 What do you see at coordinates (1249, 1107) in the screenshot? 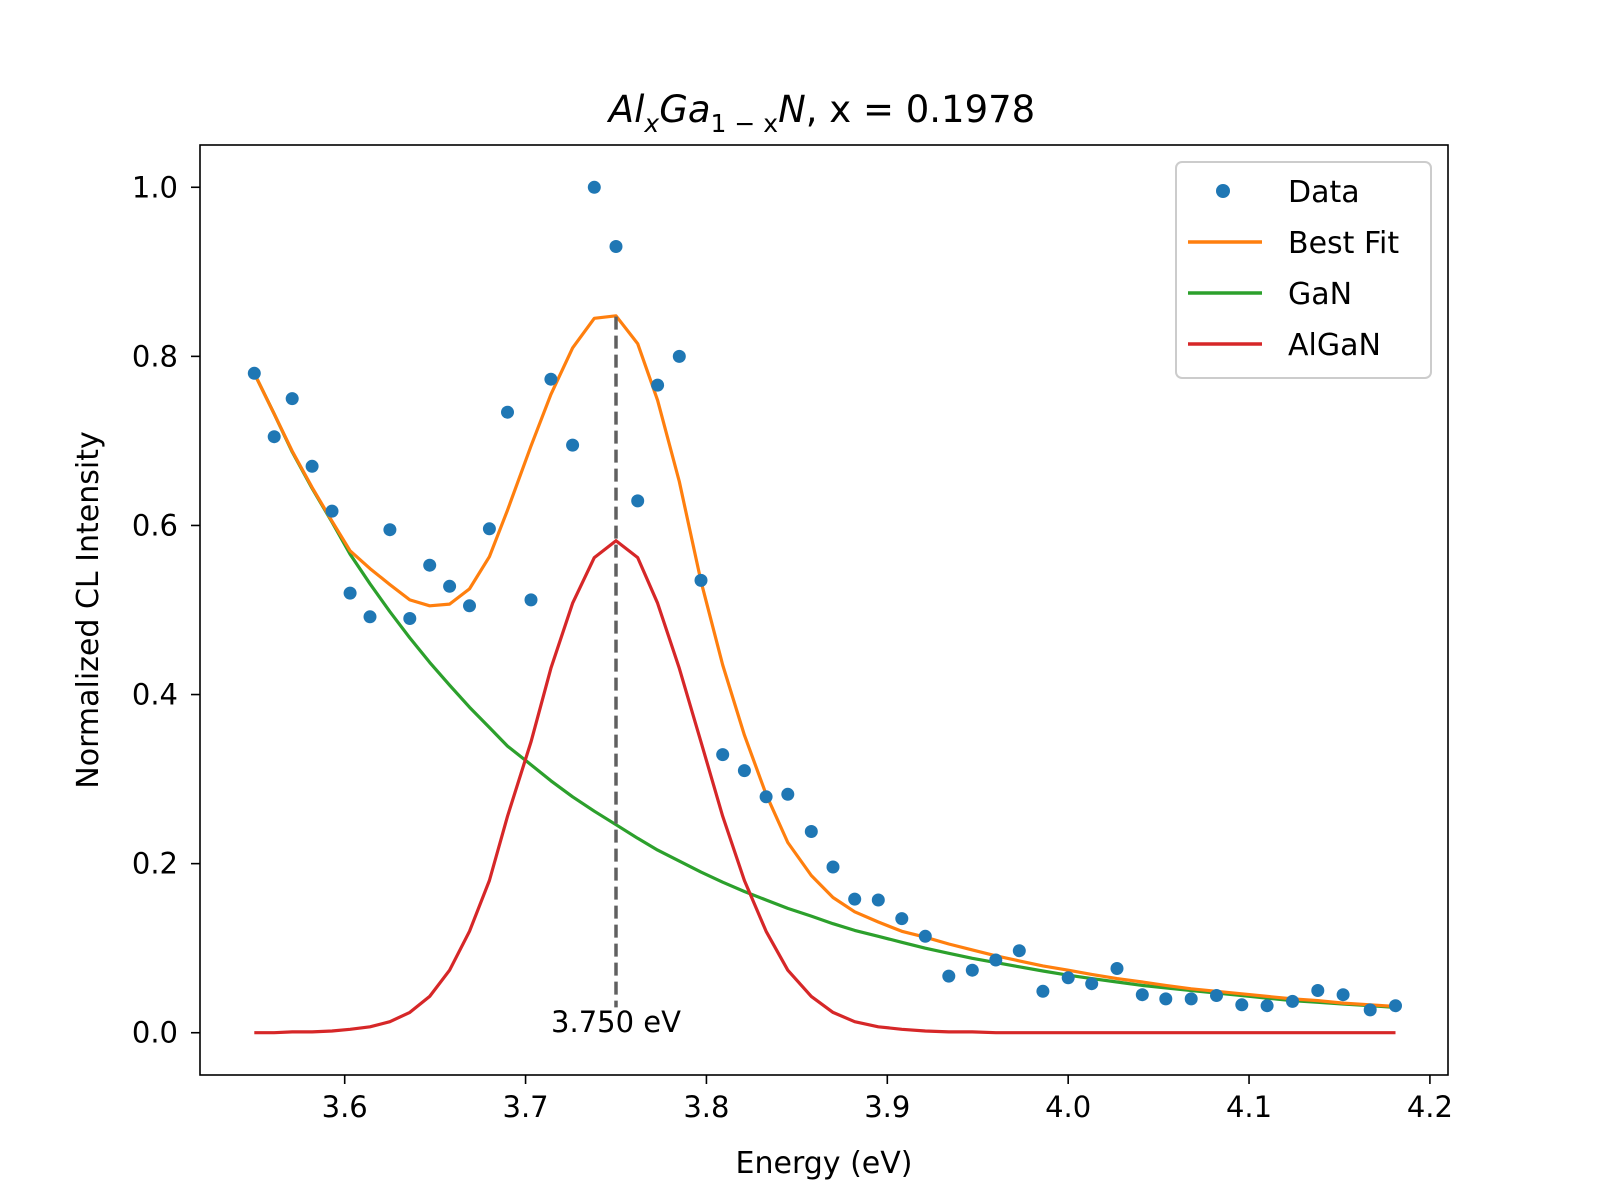
I see `x-tick-label-5: 4.1` at bounding box center [1249, 1107].